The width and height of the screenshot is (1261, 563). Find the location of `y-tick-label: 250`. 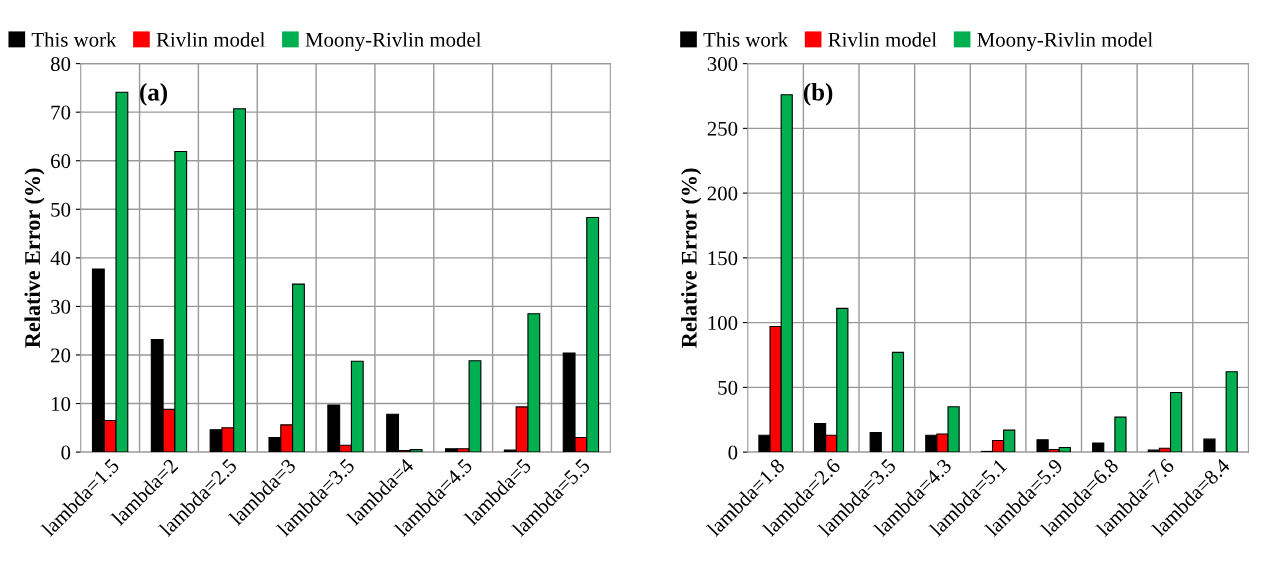

y-tick-label: 250 is located at coordinates (722, 128).